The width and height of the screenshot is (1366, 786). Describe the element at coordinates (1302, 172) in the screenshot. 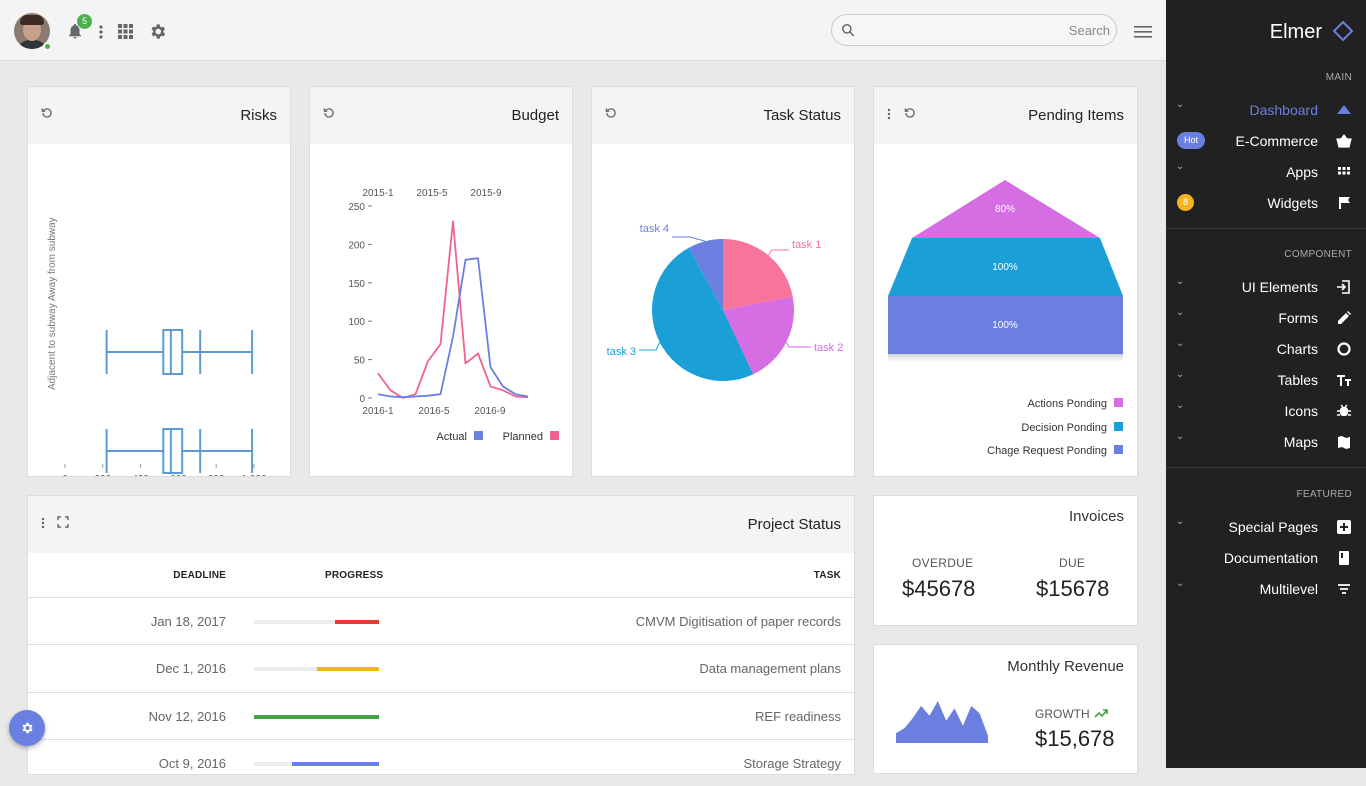

I see `sidebar-item-label: Apps` at that location.